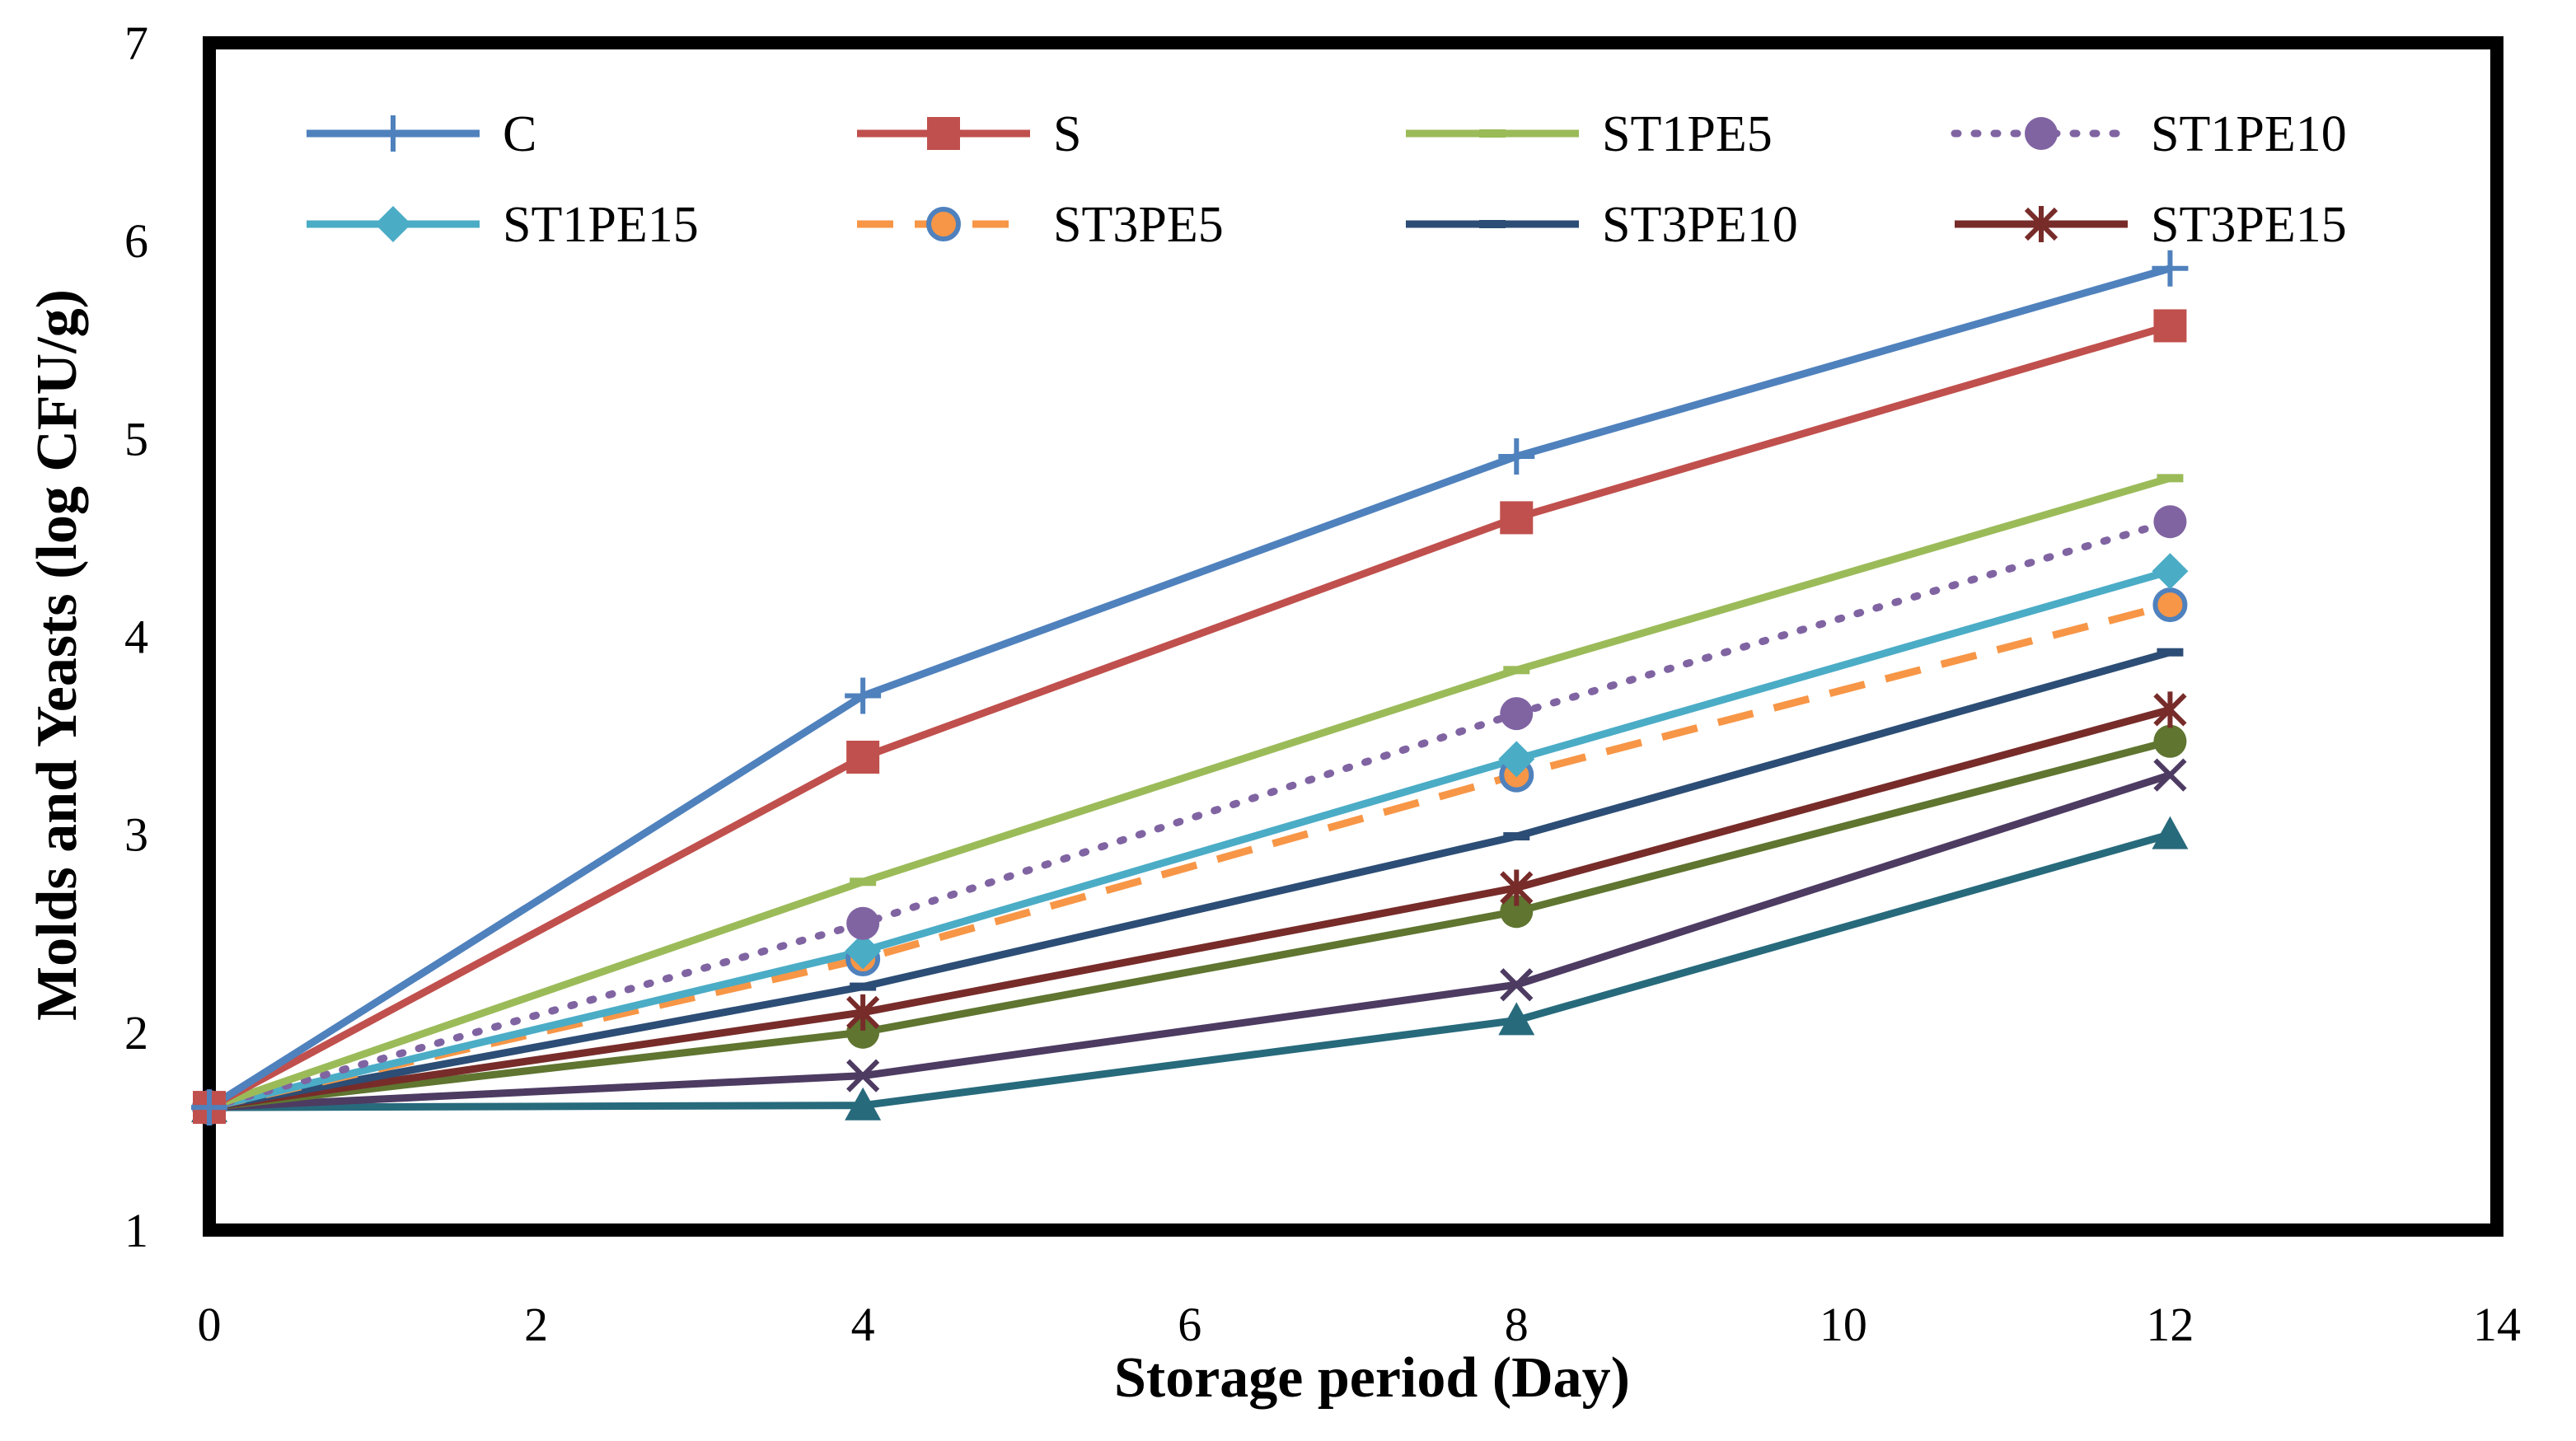  What do you see at coordinates (136, 1033) in the screenshot?
I see `y-tick-label: 2` at bounding box center [136, 1033].